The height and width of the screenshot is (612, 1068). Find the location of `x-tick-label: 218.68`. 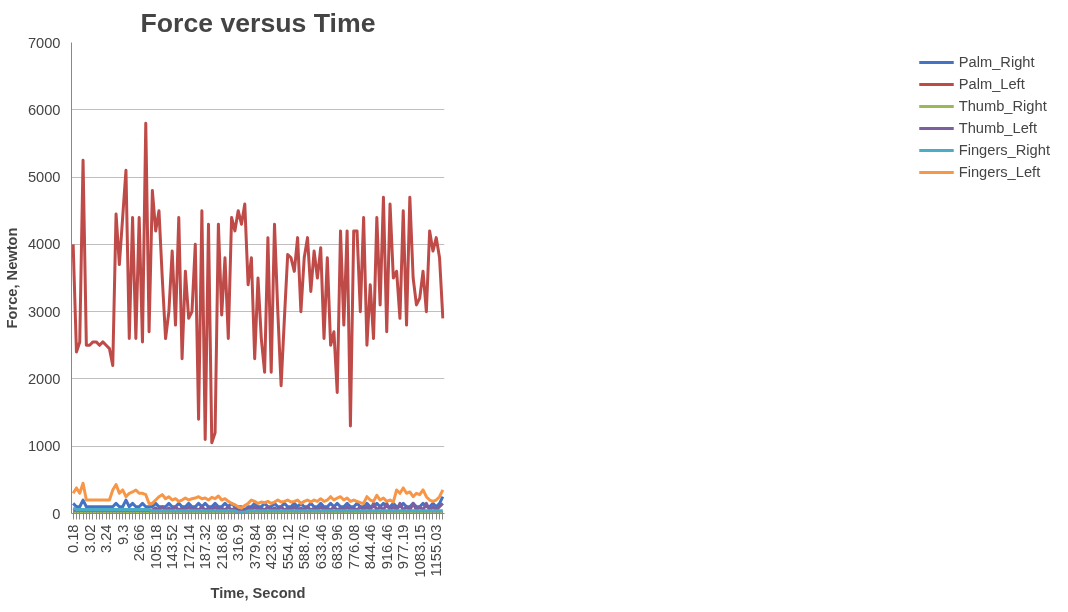

x-tick-label: 218.68 is located at coordinates (221, 547).